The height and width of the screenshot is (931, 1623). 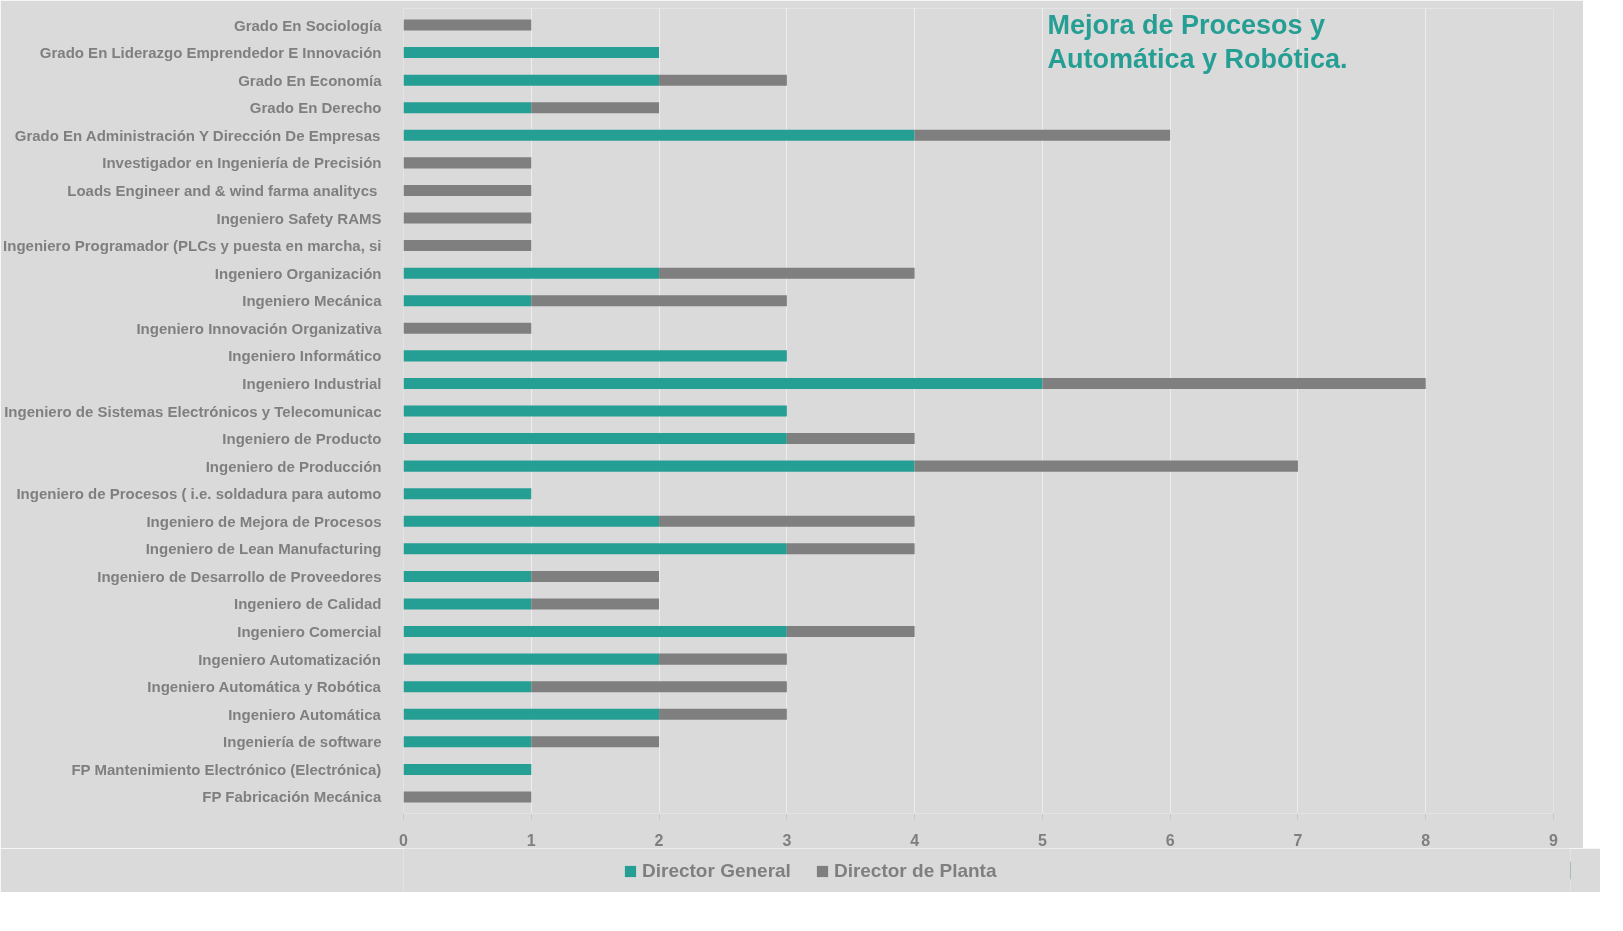 What do you see at coordinates (315, 108) in the screenshot?
I see `y-tick-label: Grado En Derecho` at bounding box center [315, 108].